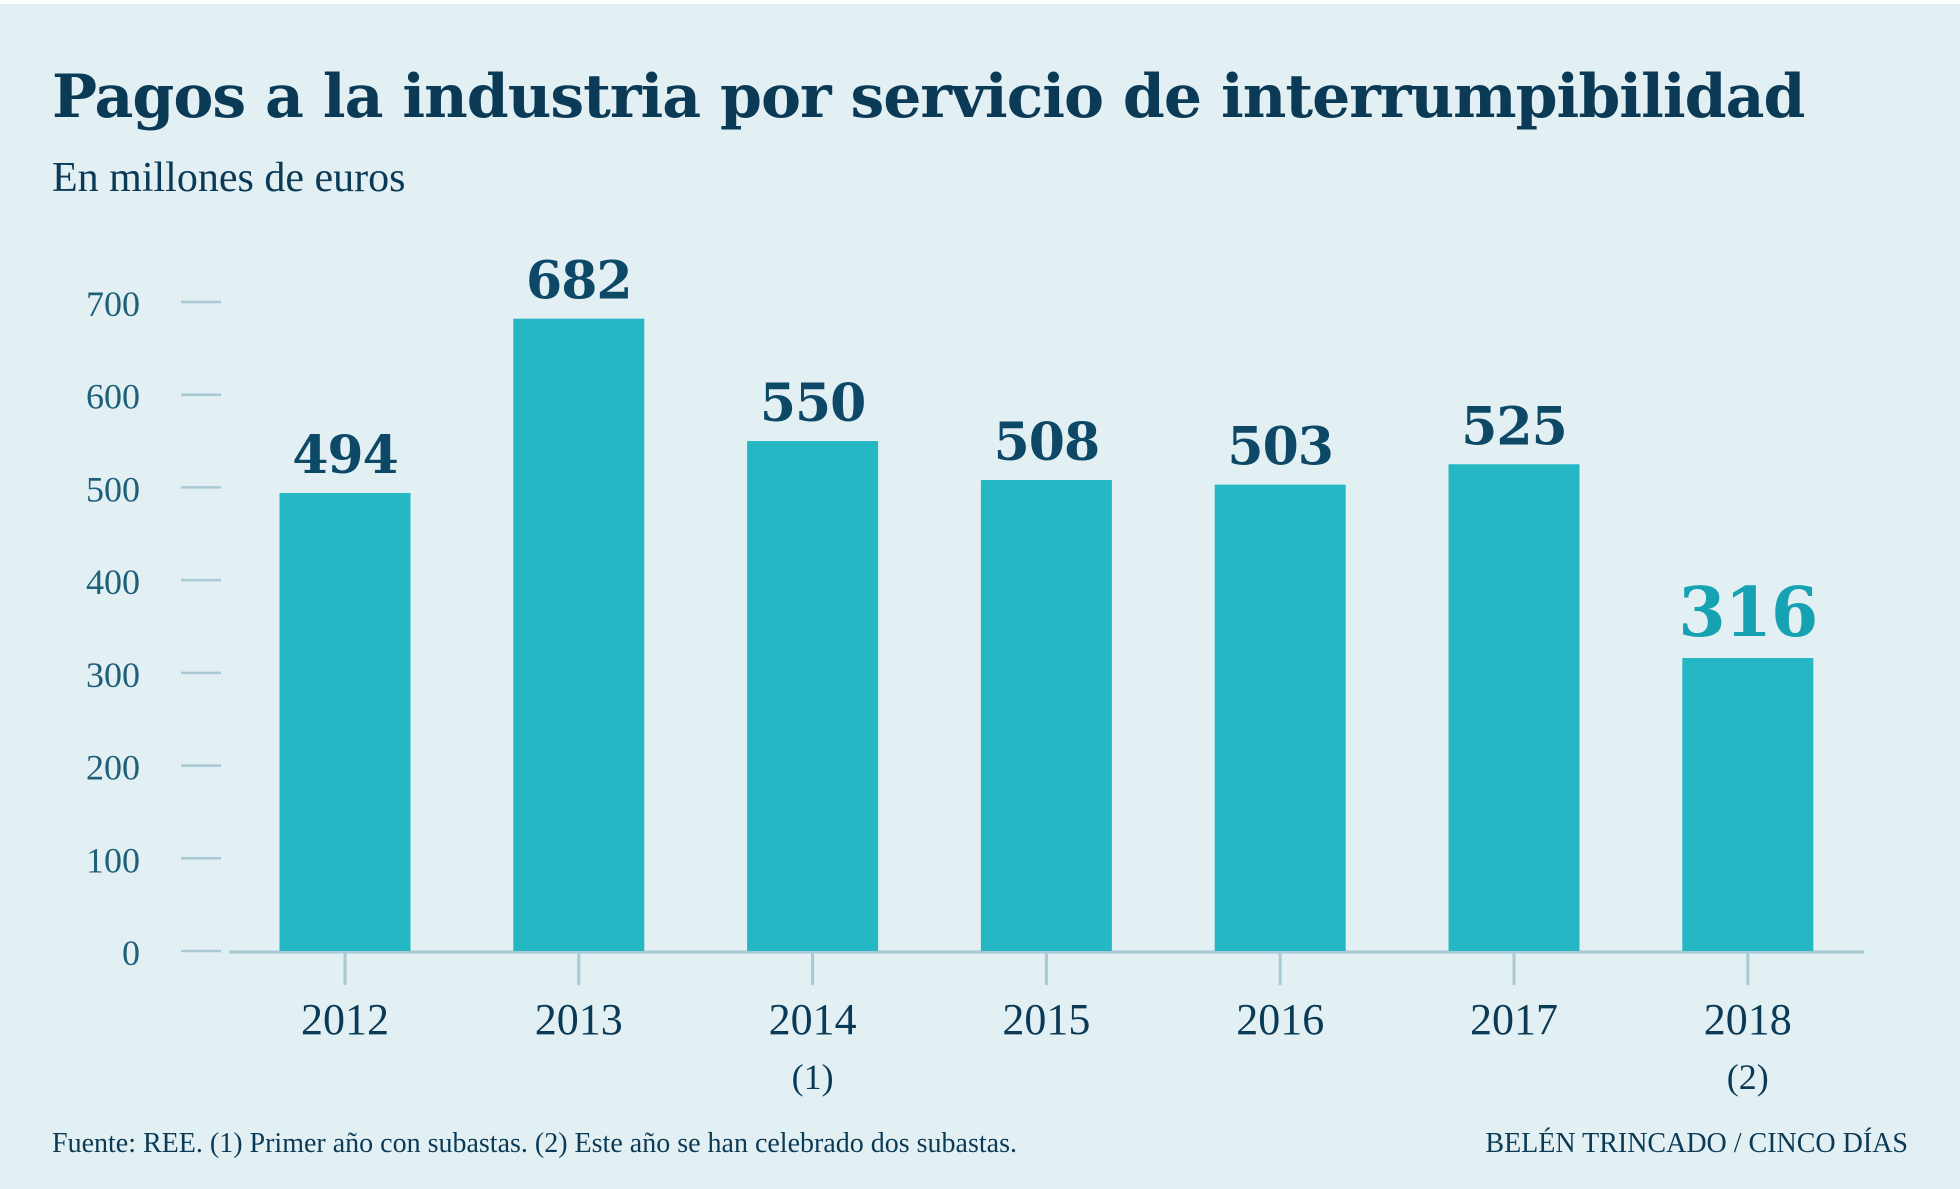 The height and width of the screenshot is (1189, 1960). I want to click on data-label: 503, so click(1280, 447).